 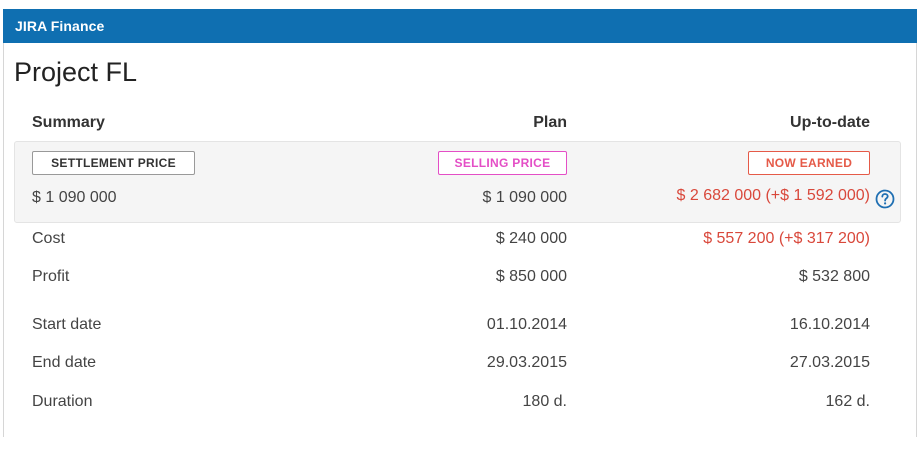 What do you see at coordinates (544, 401) in the screenshot?
I see `duration-plan-value: 180 d.` at bounding box center [544, 401].